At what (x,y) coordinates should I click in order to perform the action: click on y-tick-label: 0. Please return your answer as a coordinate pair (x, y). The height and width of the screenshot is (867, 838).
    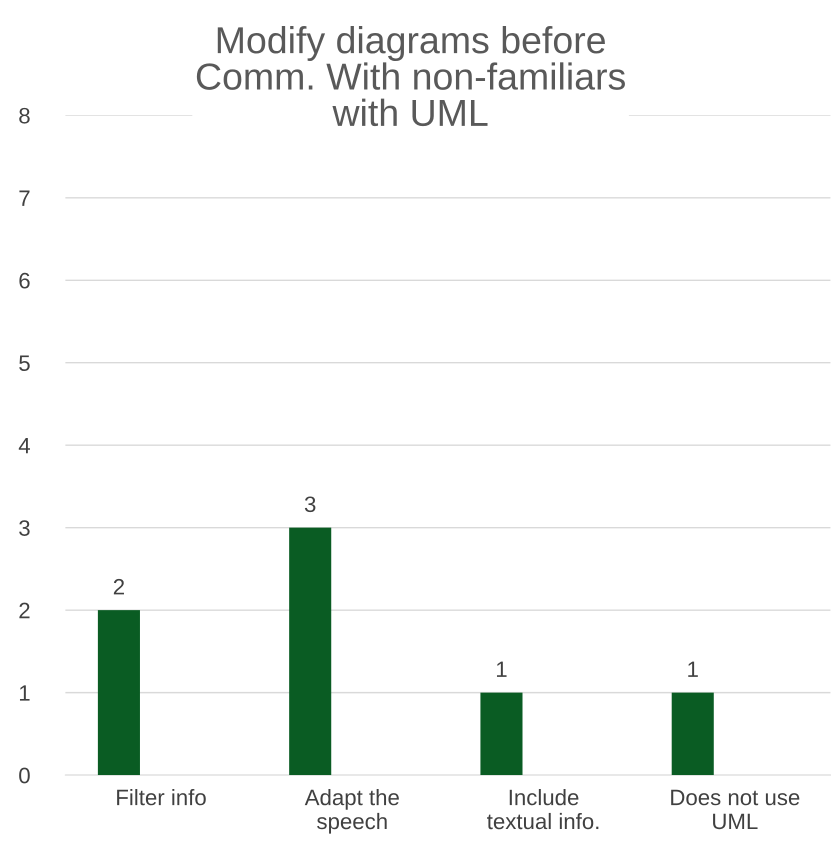
    Looking at the image, I should click on (24, 776).